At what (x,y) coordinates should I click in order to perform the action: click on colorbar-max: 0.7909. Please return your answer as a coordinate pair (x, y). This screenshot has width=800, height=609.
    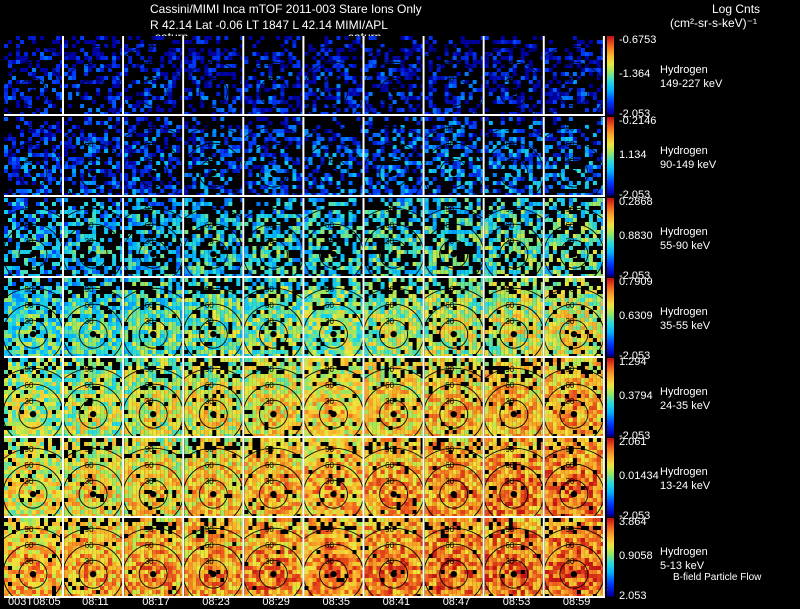
    Looking at the image, I should click on (636, 282).